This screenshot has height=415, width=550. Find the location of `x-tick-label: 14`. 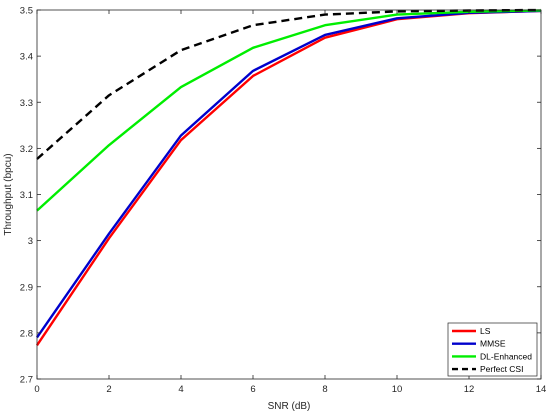

x-tick-label: 14 is located at coordinates (541, 389).